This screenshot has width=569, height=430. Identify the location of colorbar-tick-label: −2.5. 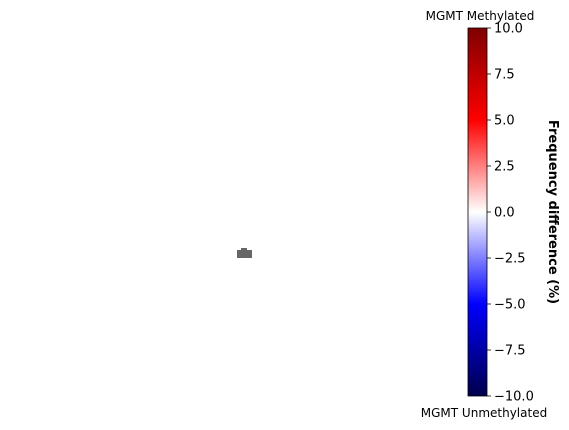
(510, 259).